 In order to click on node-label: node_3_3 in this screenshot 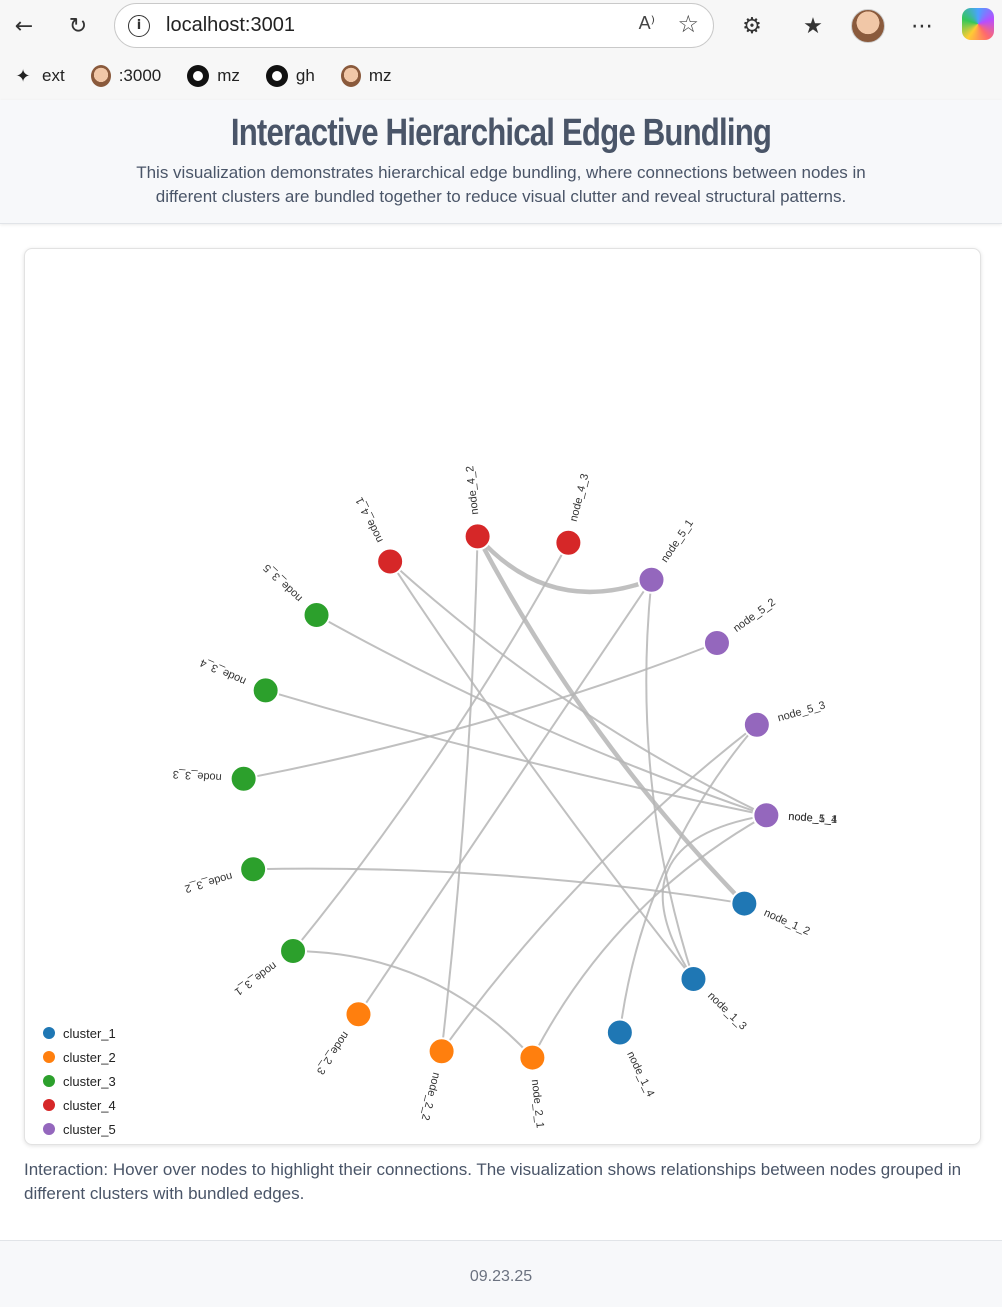, I will do `click(197, 775)`.